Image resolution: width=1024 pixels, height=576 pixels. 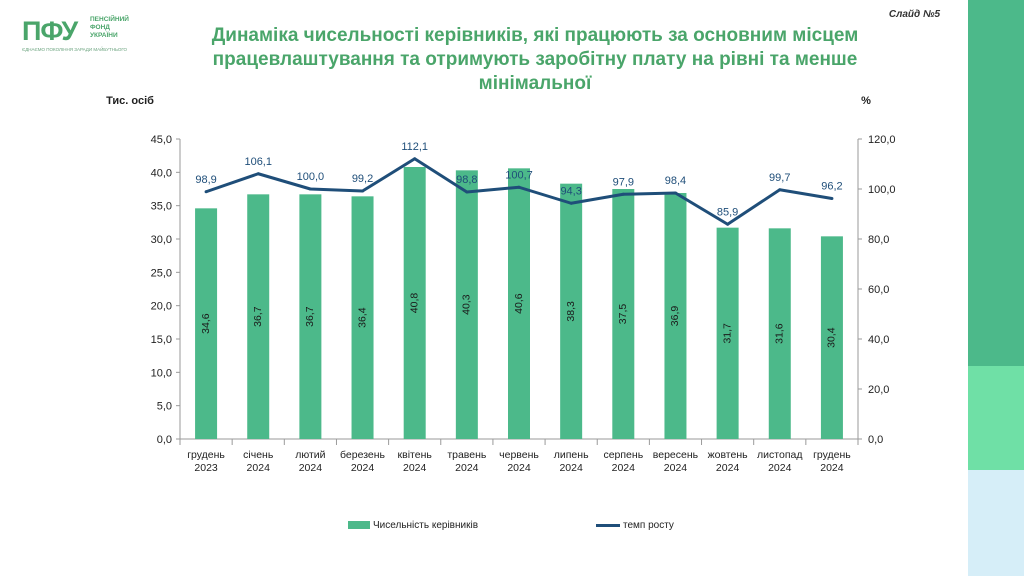 What do you see at coordinates (161, 373) in the screenshot?
I see `left-tick-label: 10,0` at bounding box center [161, 373].